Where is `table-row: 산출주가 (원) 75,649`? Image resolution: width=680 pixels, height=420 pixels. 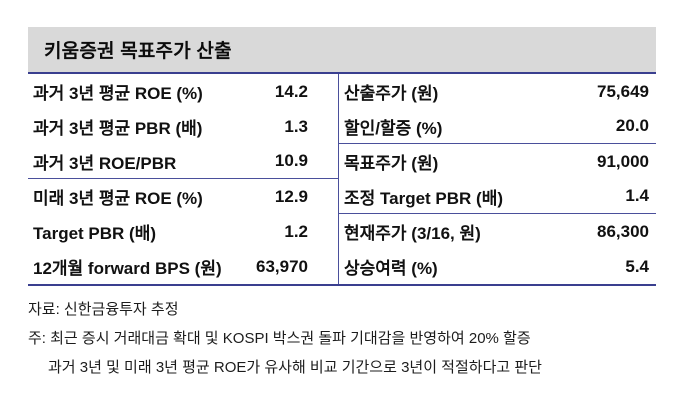 table-row: 산출주가 (원) 75,649 is located at coordinates (497, 91).